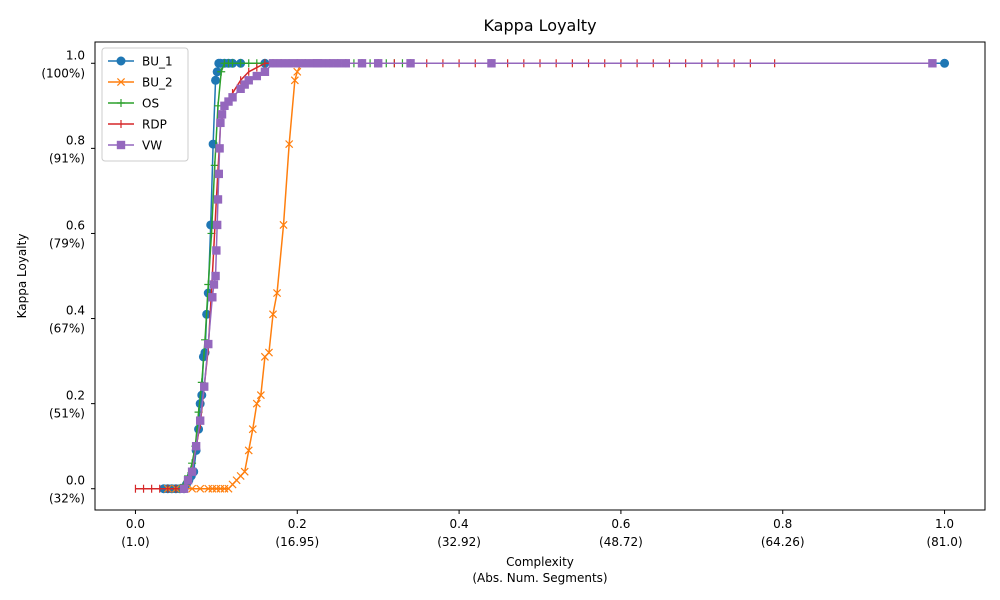 Image resolution: width=1000 pixels, height=600 pixels. What do you see at coordinates (75, 55) in the screenshot?
I see `y-tick-label: 1.0` at bounding box center [75, 55].